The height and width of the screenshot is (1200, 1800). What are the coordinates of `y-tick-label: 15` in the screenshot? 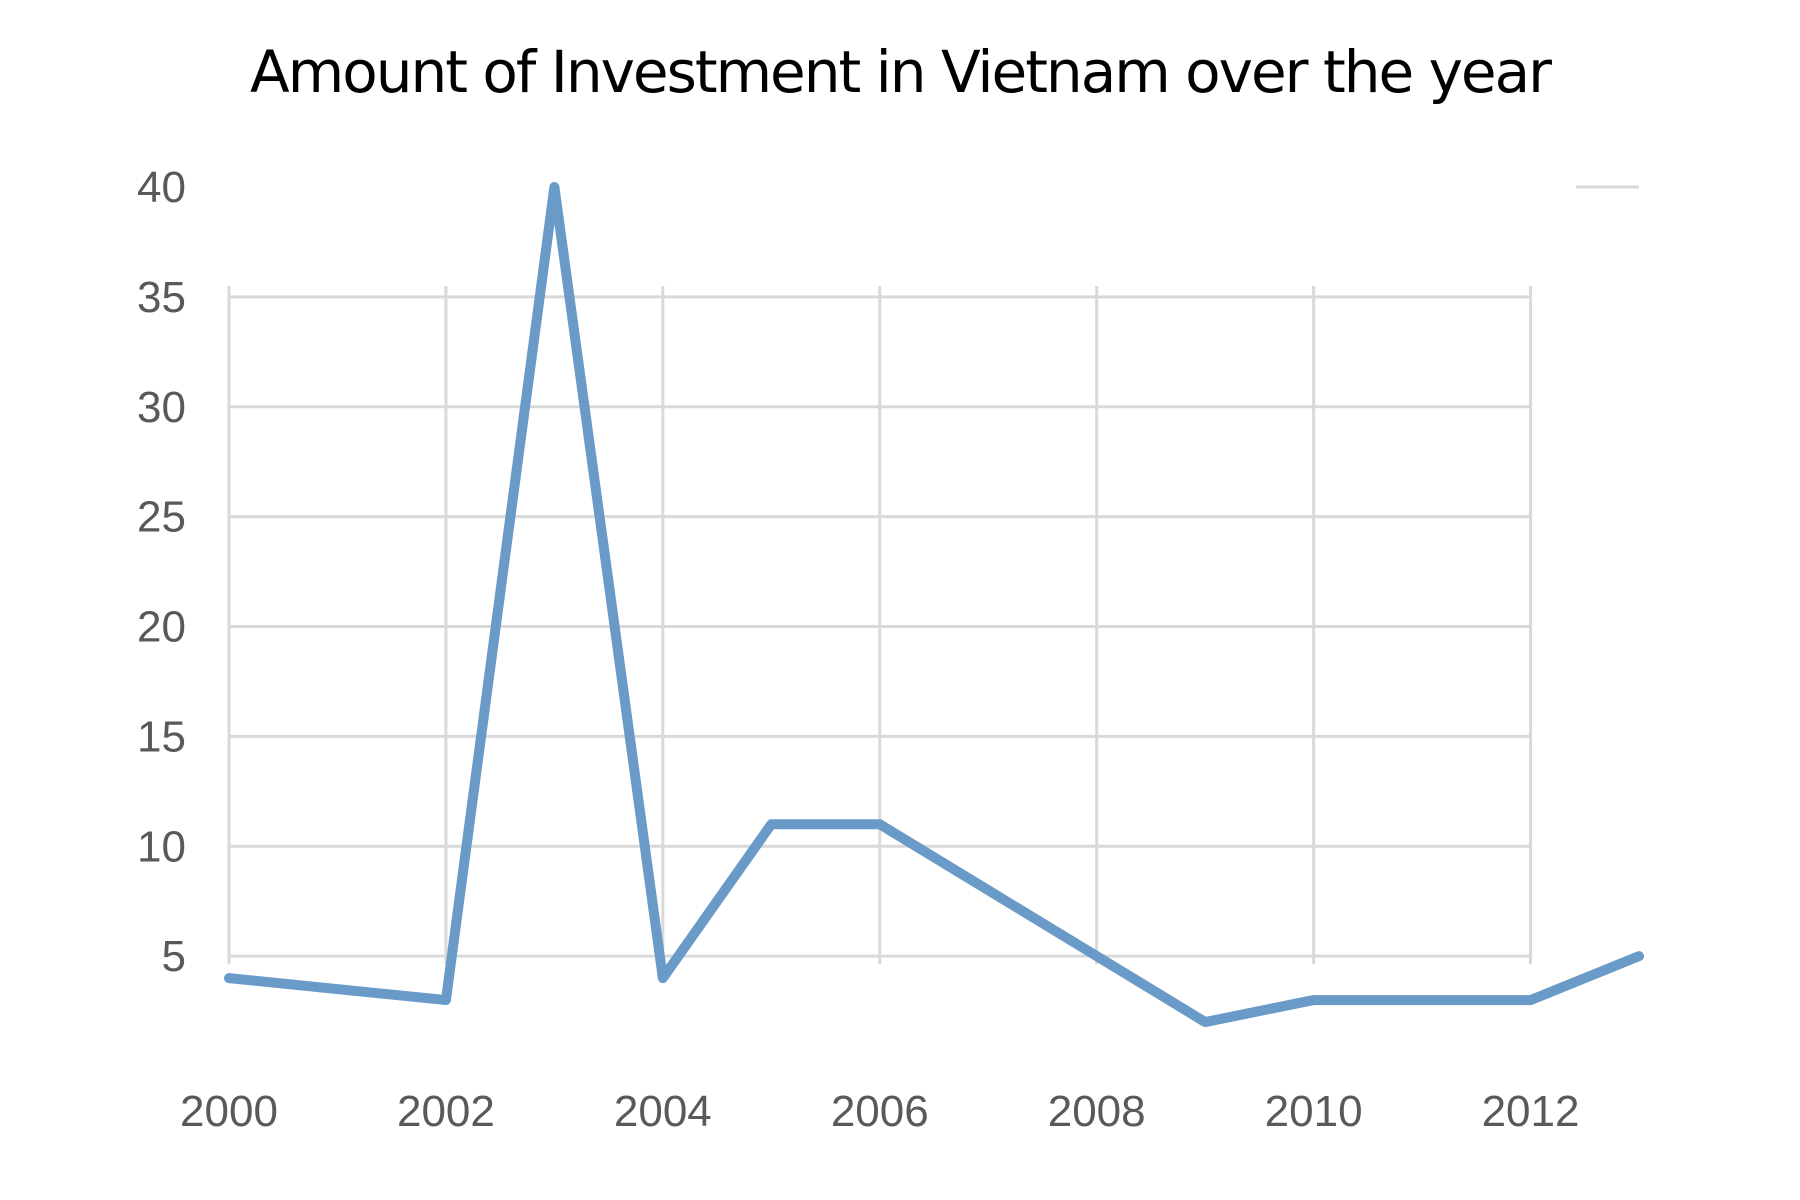 It's located at (161, 736).